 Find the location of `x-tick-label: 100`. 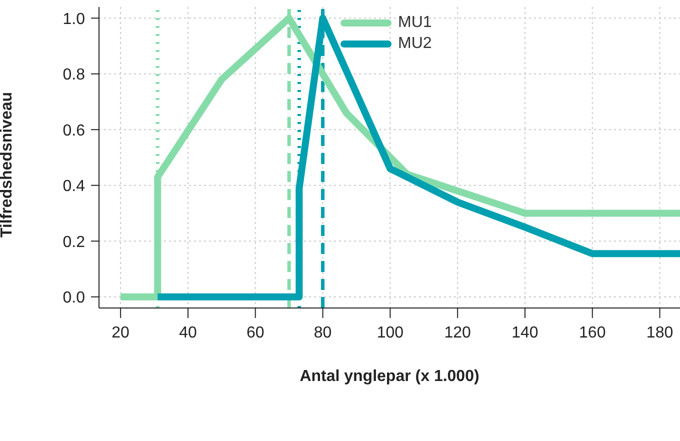

x-tick-label: 100 is located at coordinates (390, 333).